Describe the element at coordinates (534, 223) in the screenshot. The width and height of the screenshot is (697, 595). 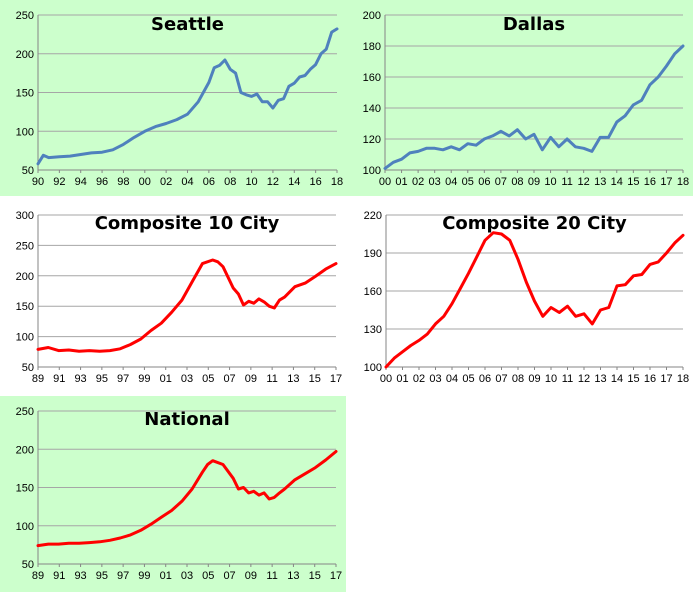
I see `chart-title: Composite 20 City` at that location.